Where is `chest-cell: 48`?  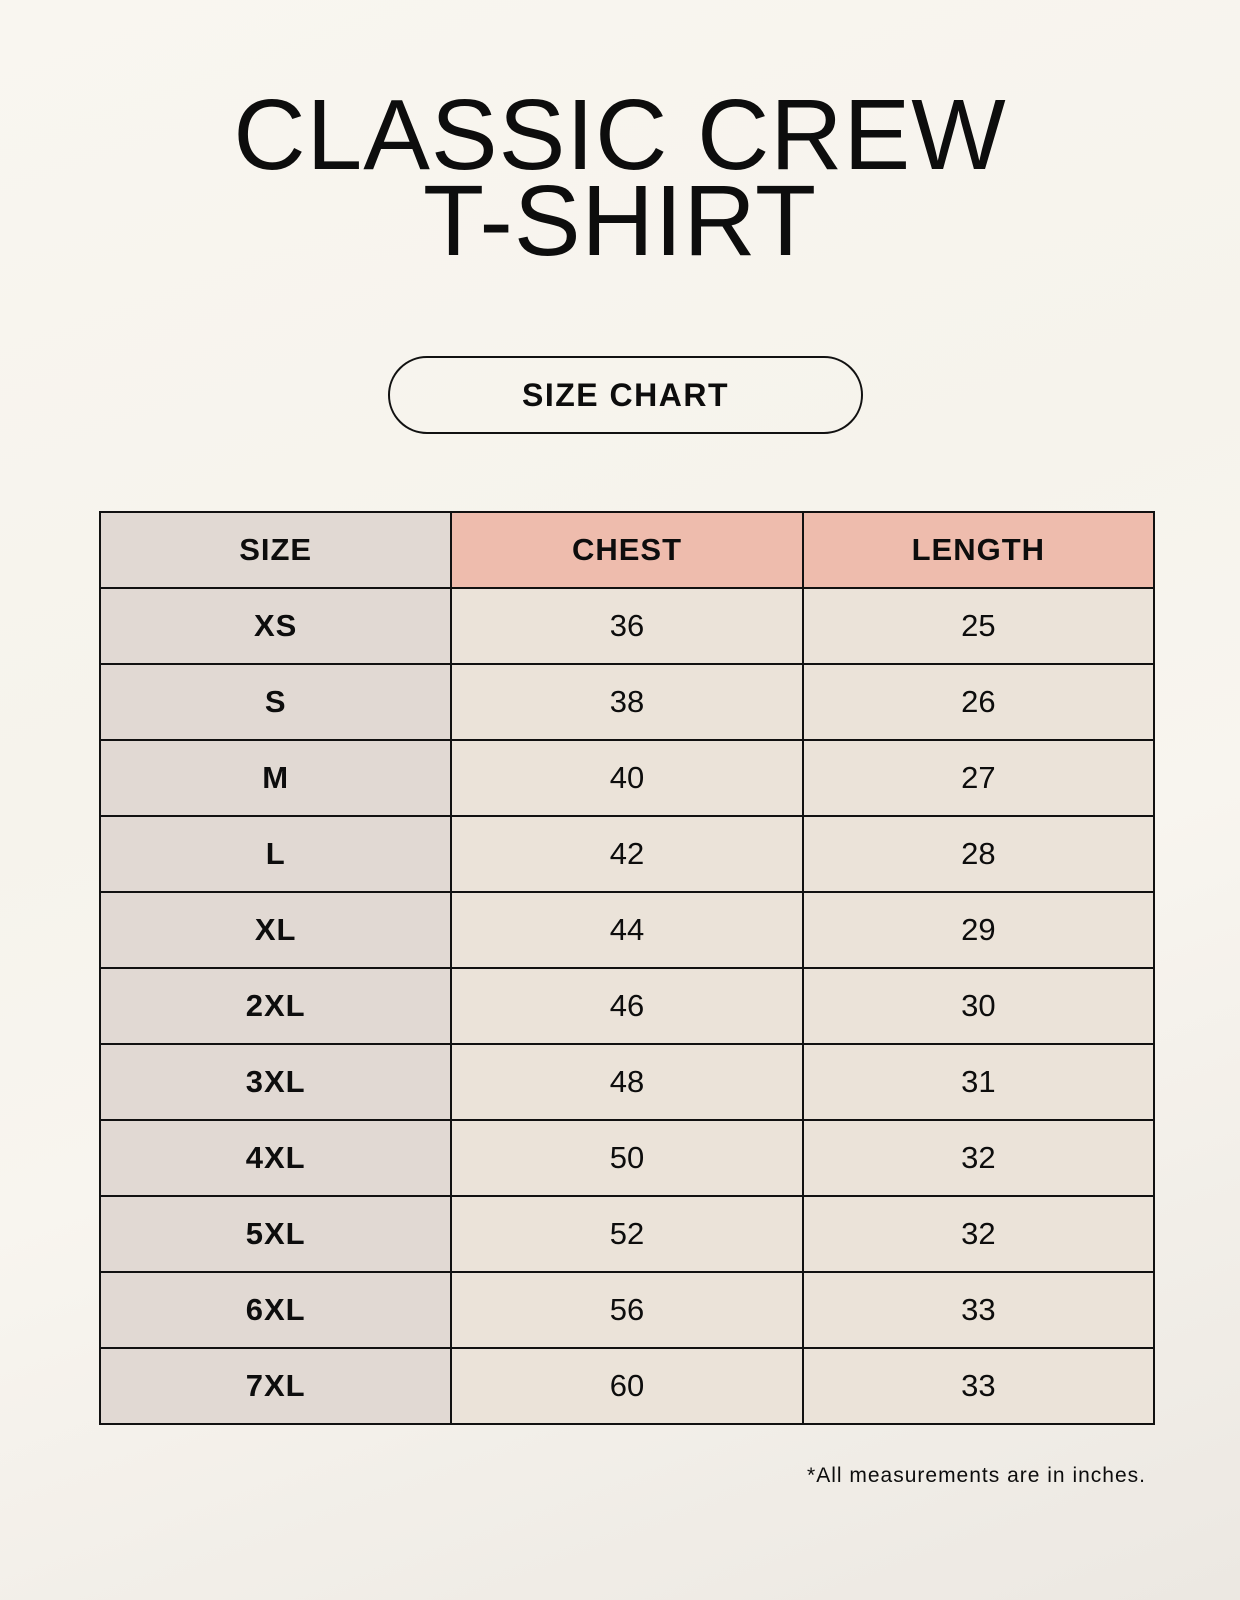 chest-cell: 48 is located at coordinates (627, 1082).